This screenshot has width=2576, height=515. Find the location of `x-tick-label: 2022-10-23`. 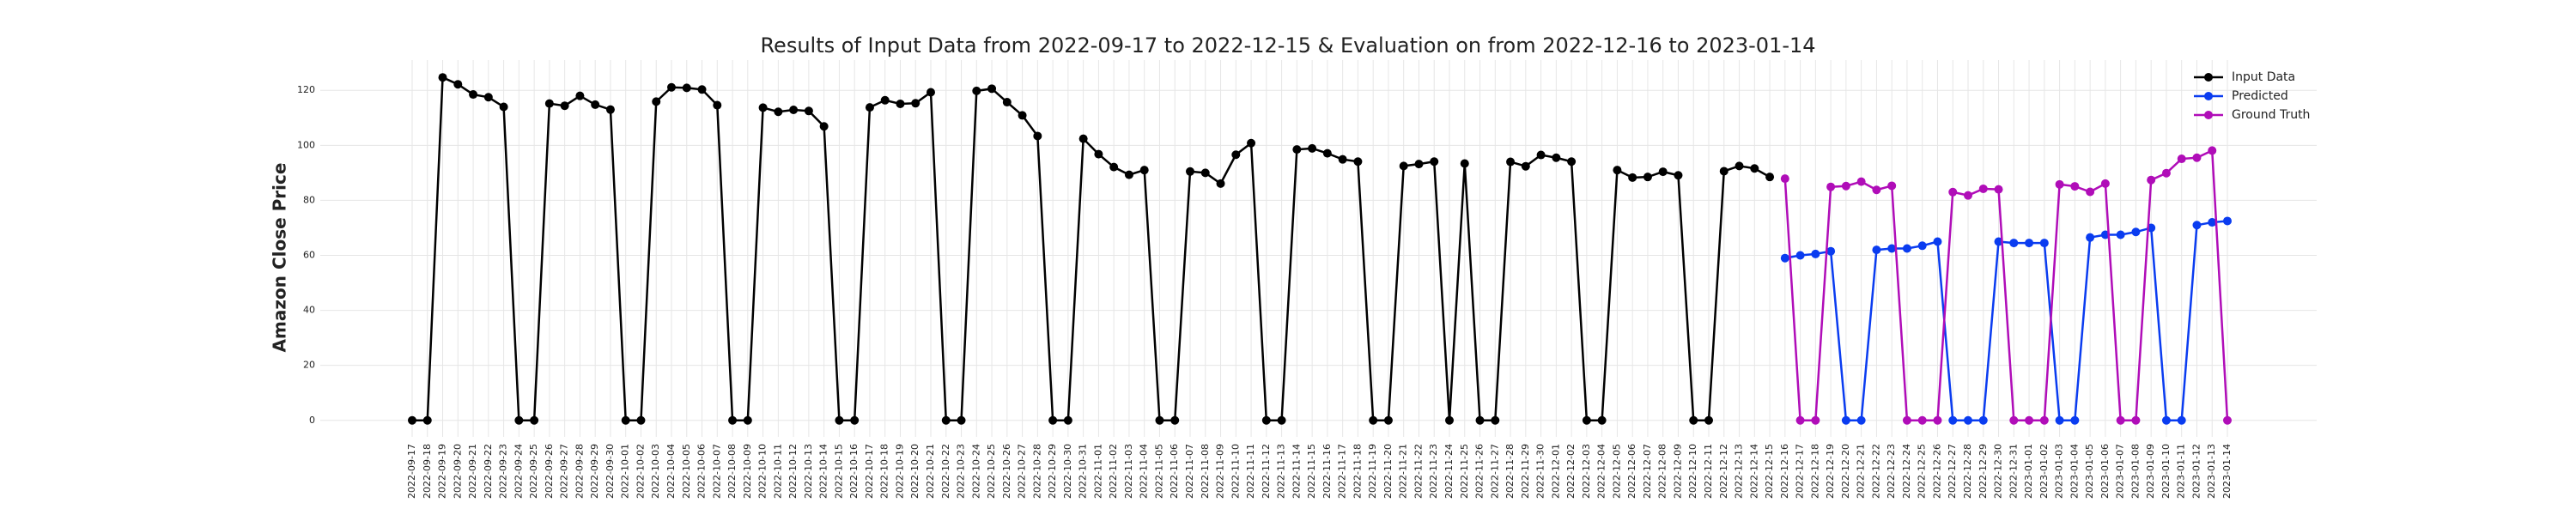

x-tick-label: 2022-10-23 is located at coordinates (962, 471).